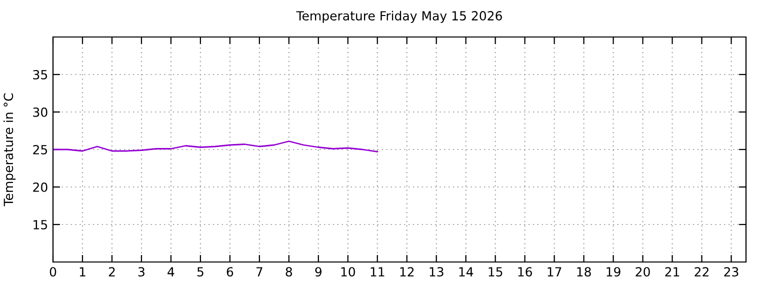  Describe the element at coordinates (230, 272) in the screenshot. I see `x-tick-label: 6` at that location.